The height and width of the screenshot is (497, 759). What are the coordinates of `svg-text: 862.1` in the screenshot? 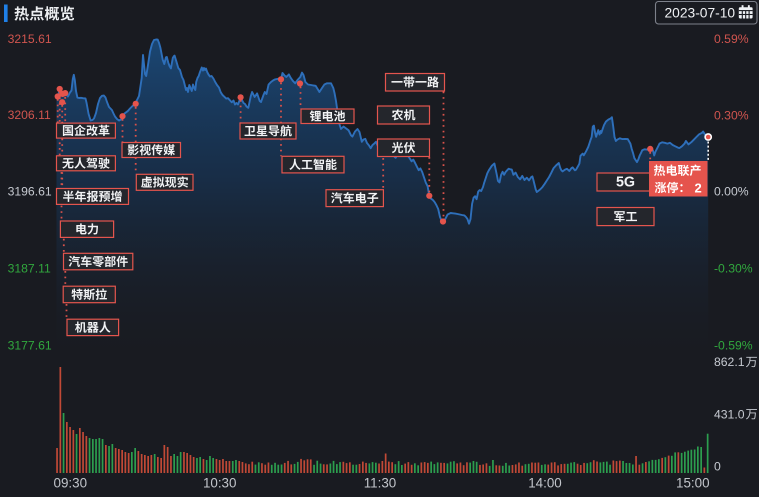 It's located at (729, 362).